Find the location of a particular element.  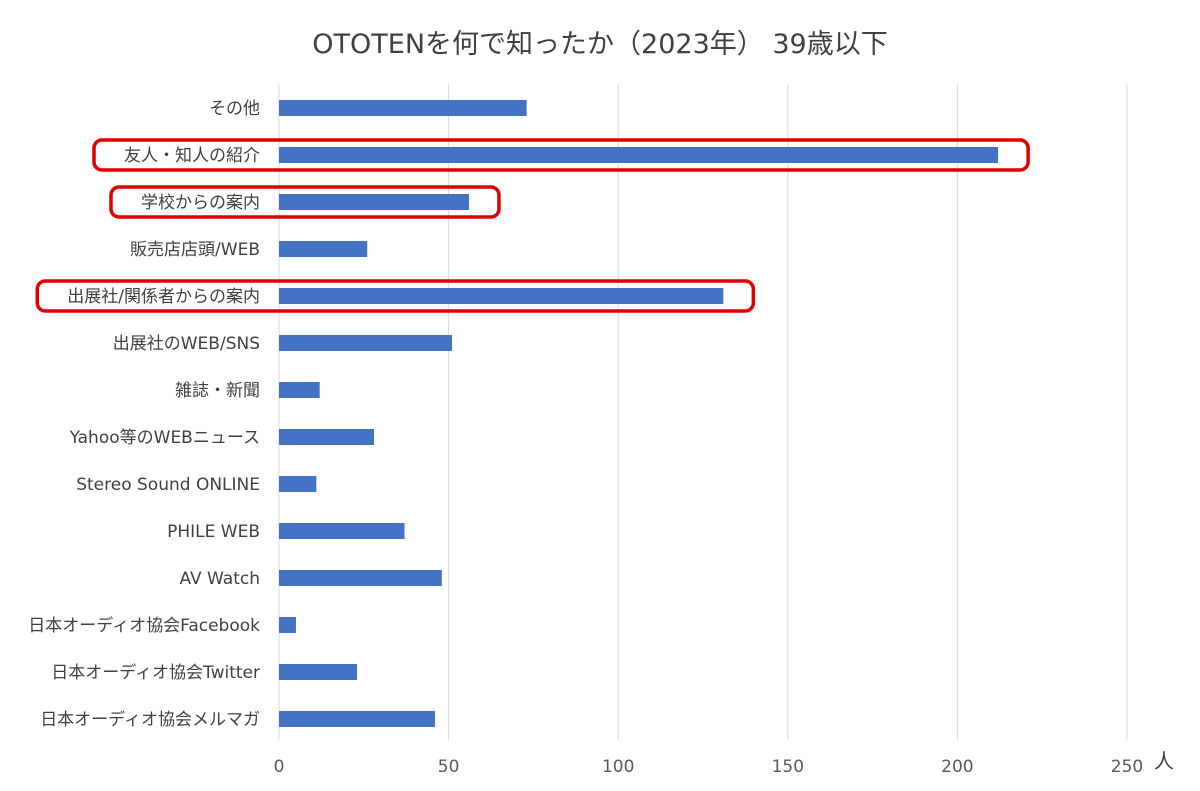

category-label: Stereo Sound ONLINE is located at coordinates (168, 485).